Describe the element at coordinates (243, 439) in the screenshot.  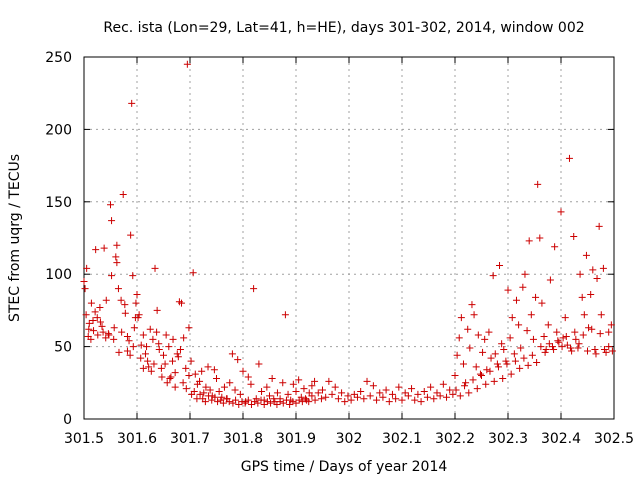
I see `x-tick-label: 301.8` at that location.